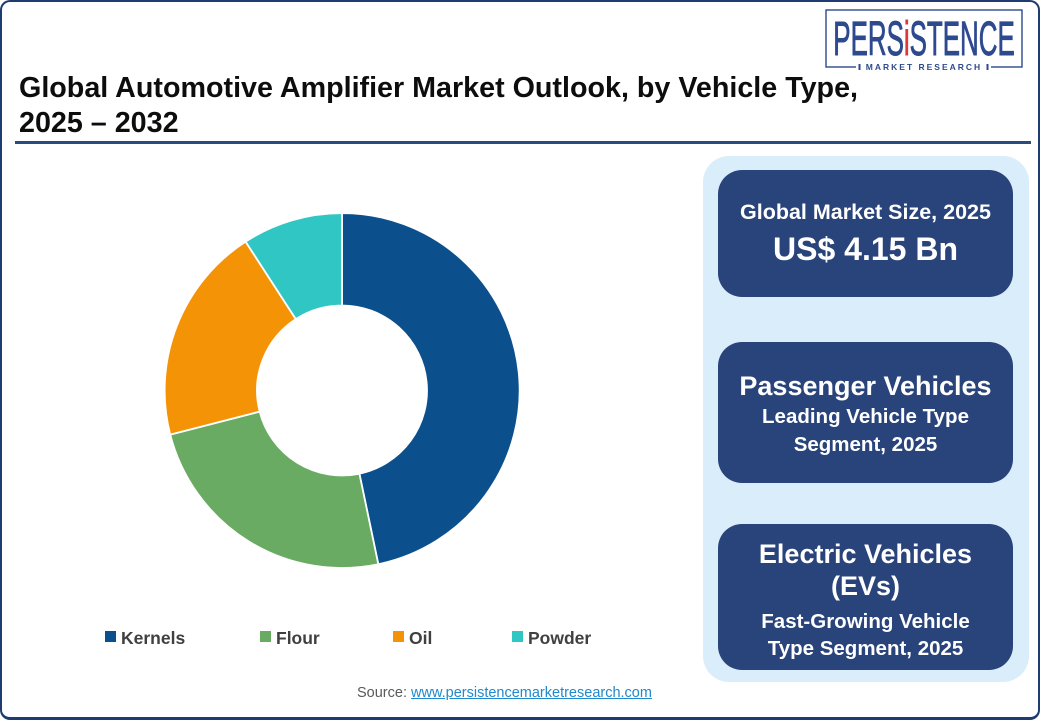 This screenshot has height=720, width=1040. I want to click on svg-text: MARKET RESEARCH, so click(924, 67).